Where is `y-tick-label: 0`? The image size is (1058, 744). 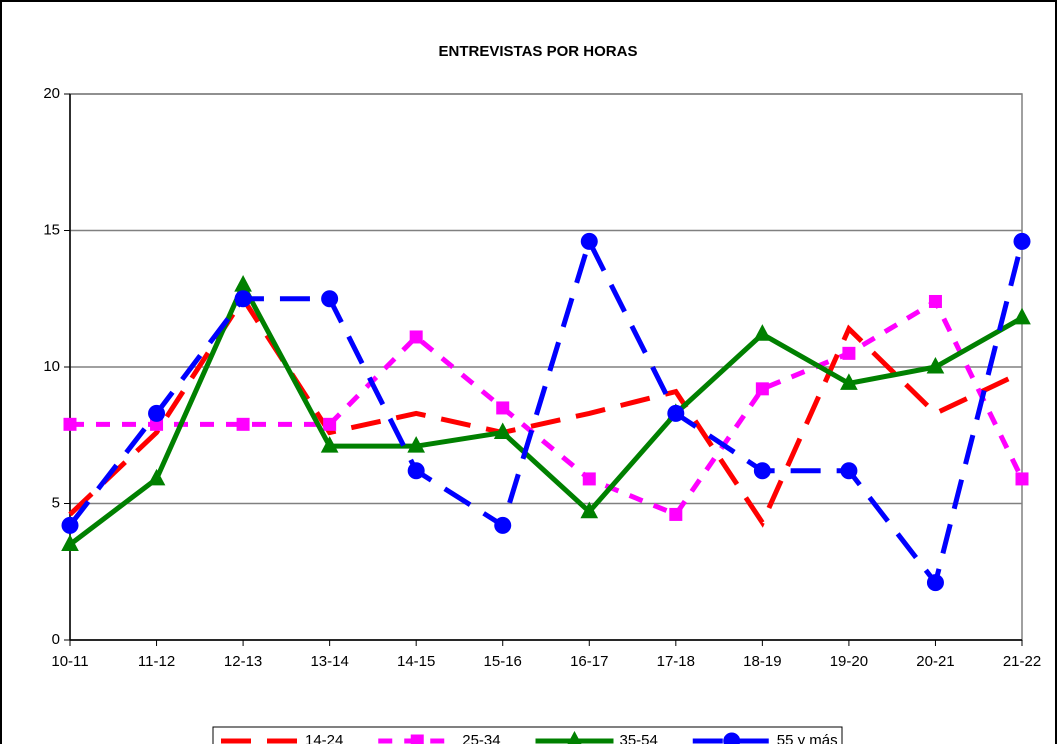 y-tick-label: 0 is located at coordinates (56, 639).